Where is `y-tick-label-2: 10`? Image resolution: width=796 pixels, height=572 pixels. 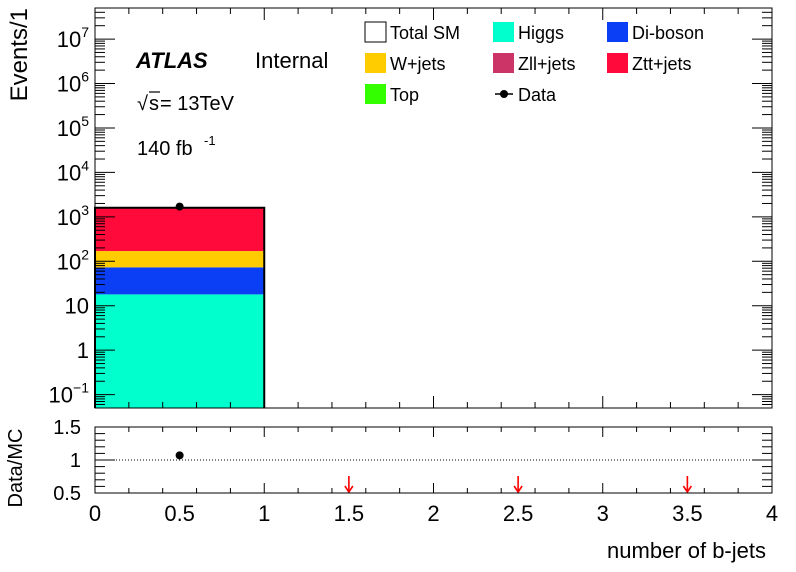
y-tick-label-2: 10 is located at coordinates (77, 306).